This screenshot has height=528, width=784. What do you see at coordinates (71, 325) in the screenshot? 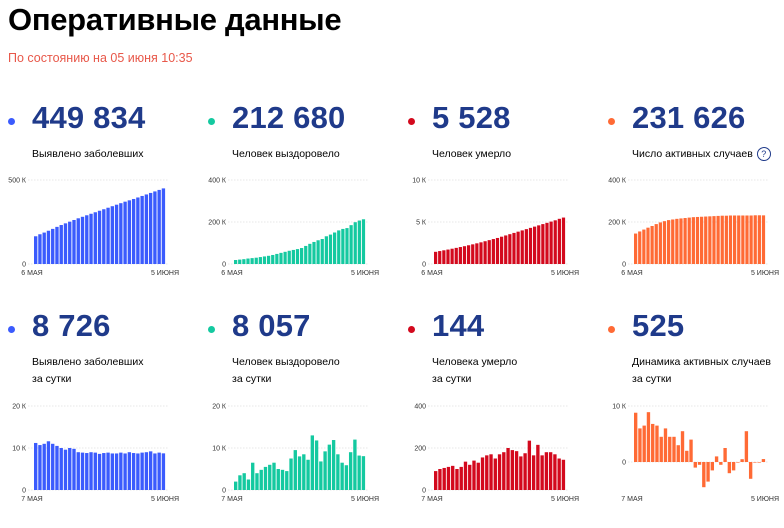
I see `stat-value: 8 726` at bounding box center [71, 325].